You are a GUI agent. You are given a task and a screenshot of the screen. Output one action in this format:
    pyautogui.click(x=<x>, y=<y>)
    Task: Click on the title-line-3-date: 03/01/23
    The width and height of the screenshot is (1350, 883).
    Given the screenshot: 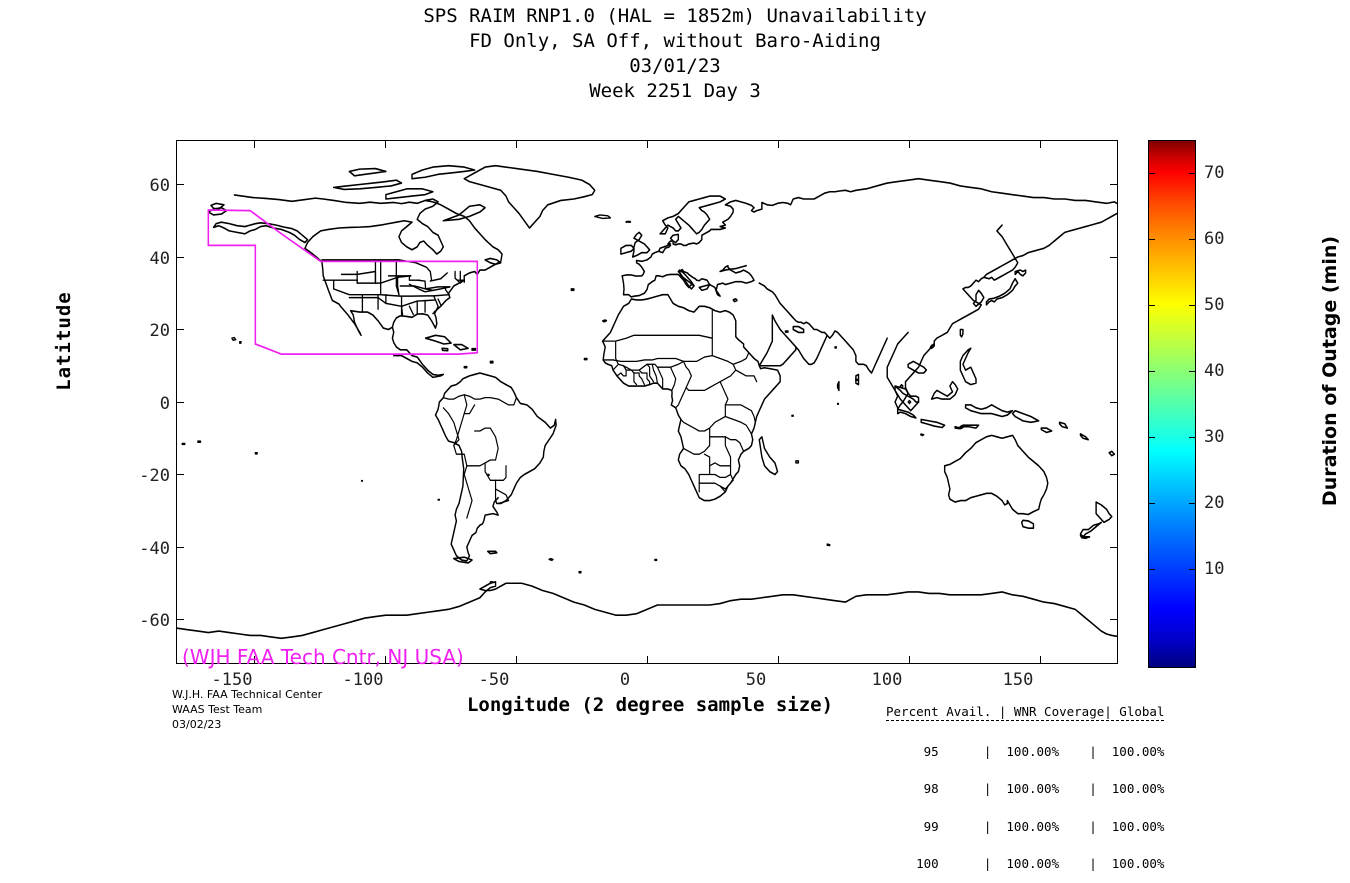 What is the action you would take?
    pyautogui.click(x=675, y=66)
    